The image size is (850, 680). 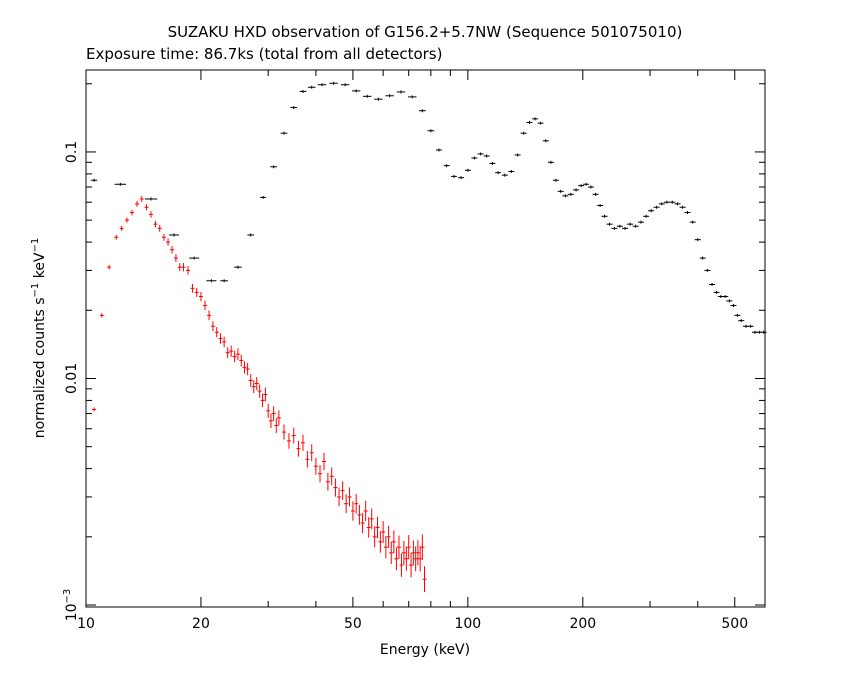 I want to click on y-tick-label: 0.01, so click(x=72, y=378).